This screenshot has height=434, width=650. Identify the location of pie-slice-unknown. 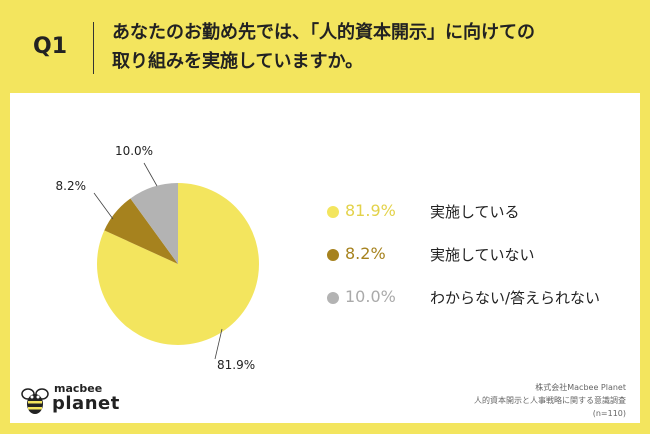
(154, 223).